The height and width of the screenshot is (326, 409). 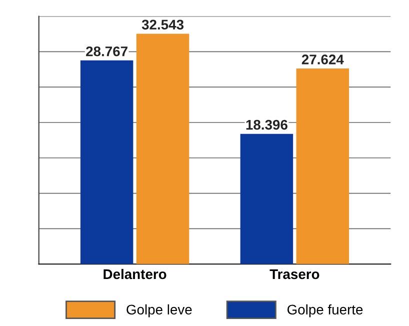 I want to click on data-label: 27.624, so click(x=323, y=59).